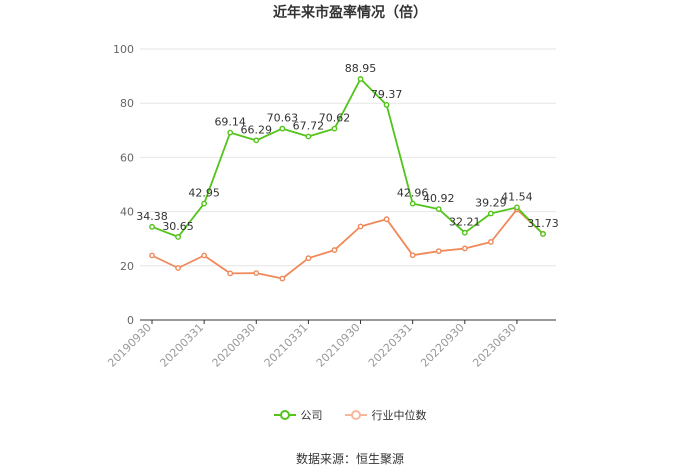 The width and height of the screenshot is (700, 474). I want to click on legend-label-industry-median: 行业中位数, so click(399, 415).